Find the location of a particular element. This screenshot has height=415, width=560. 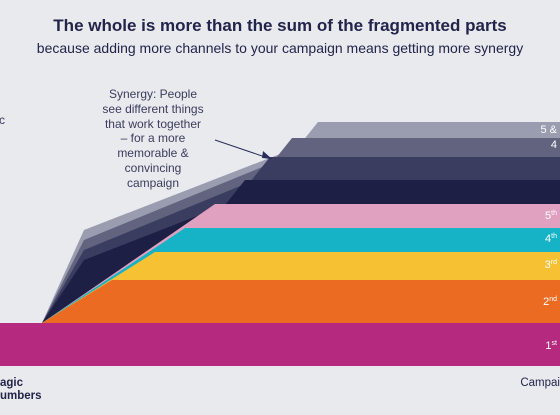

annotation-line: memorable & is located at coordinates (153, 153).